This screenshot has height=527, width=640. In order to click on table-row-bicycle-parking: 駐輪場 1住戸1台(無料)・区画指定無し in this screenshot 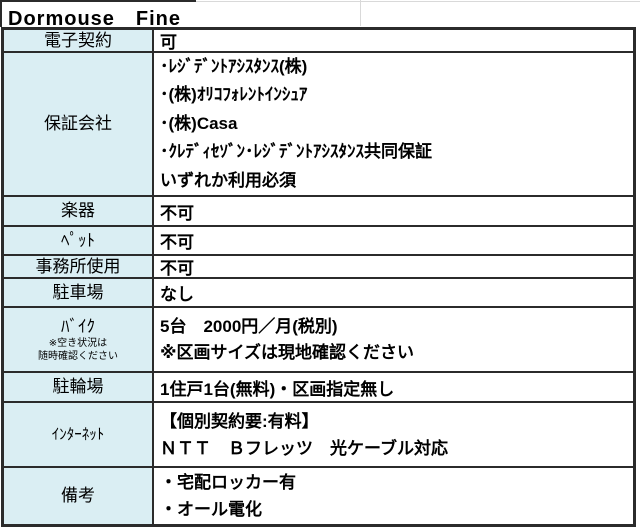, I will do `click(318, 388)`.